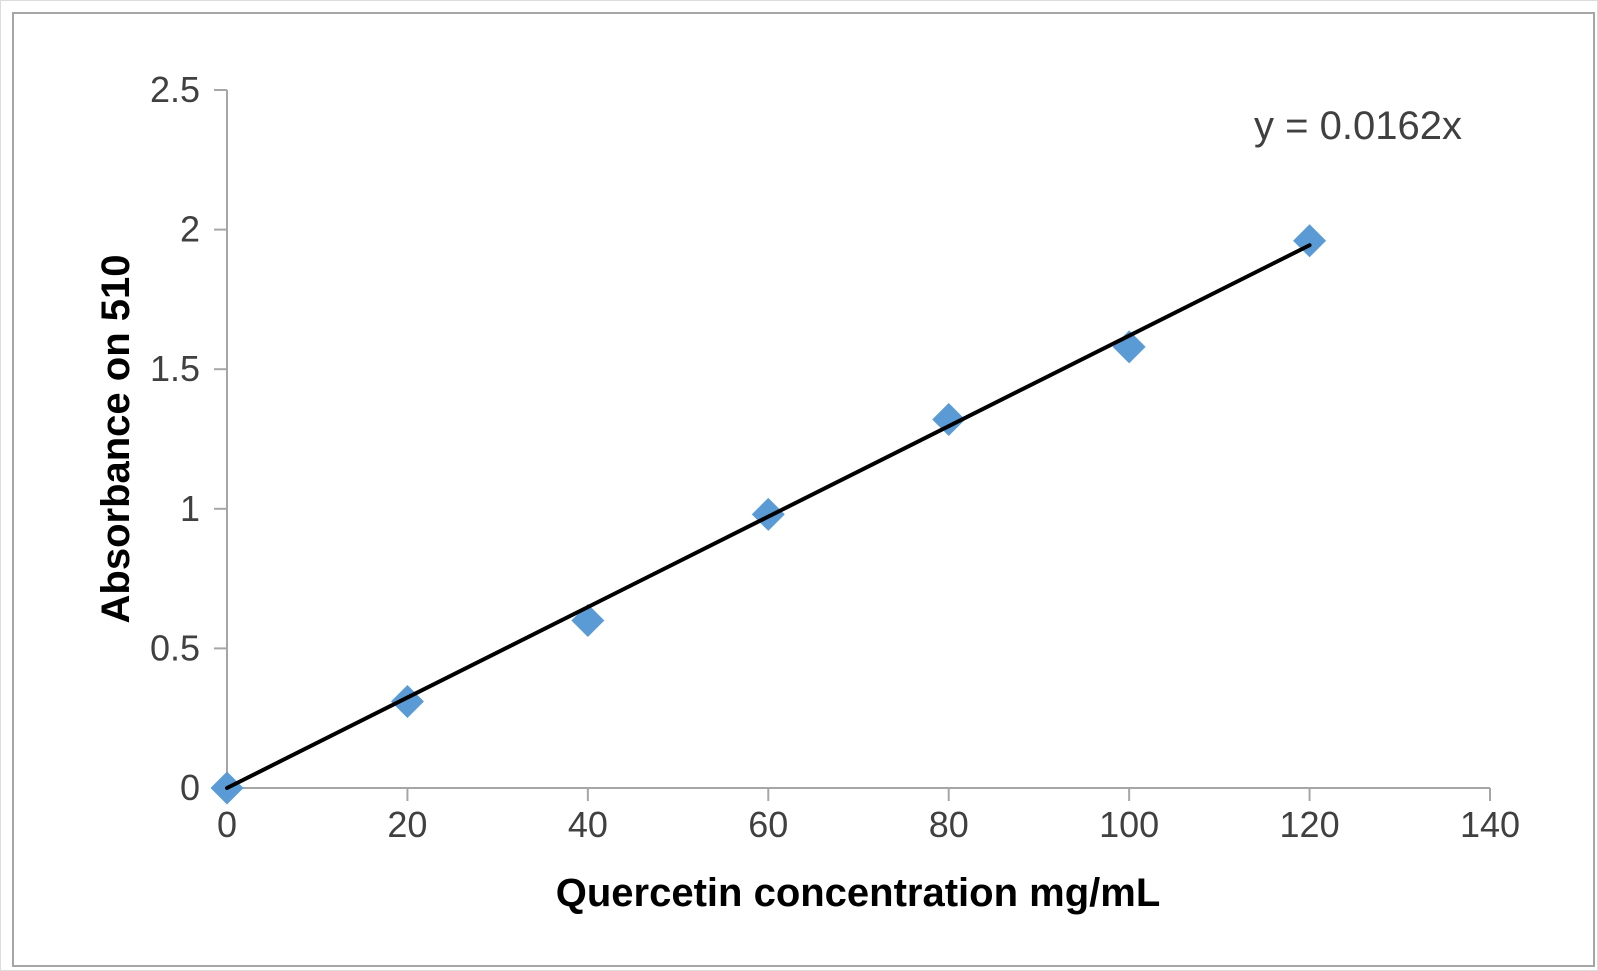  What do you see at coordinates (190, 229) in the screenshot?
I see `y-axis-tick-label: 2` at bounding box center [190, 229].